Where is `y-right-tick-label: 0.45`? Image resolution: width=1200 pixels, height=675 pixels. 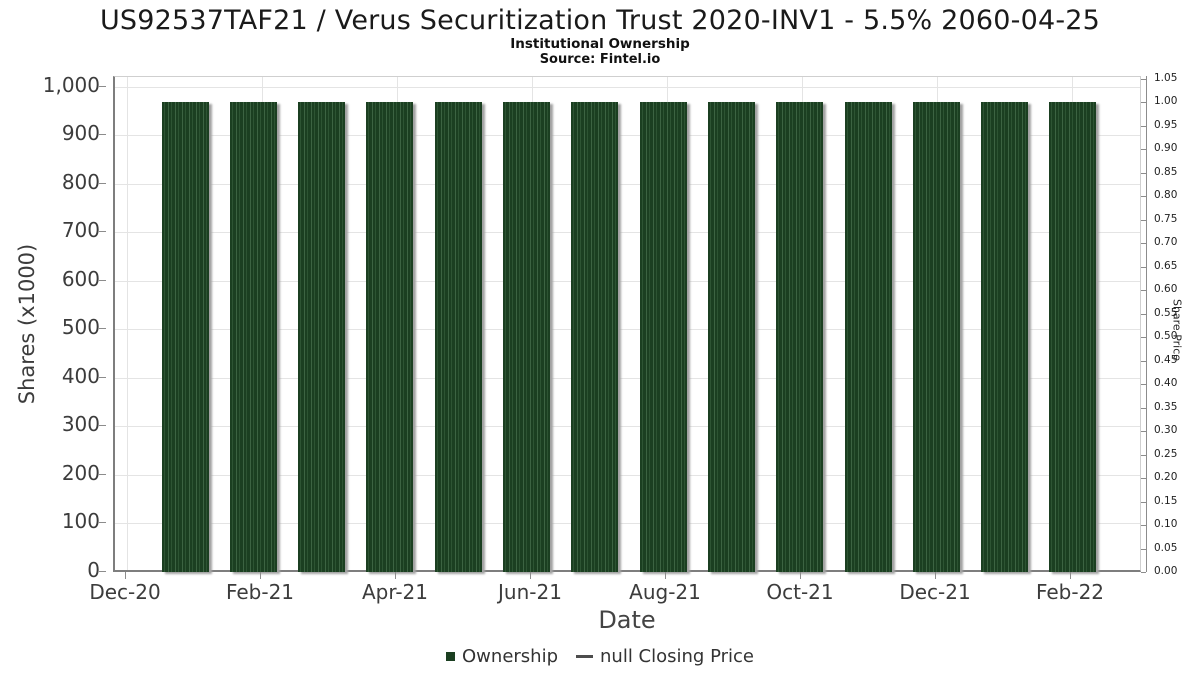
y-right-tick-label: 0.45 is located at coordinates (1166, 359).